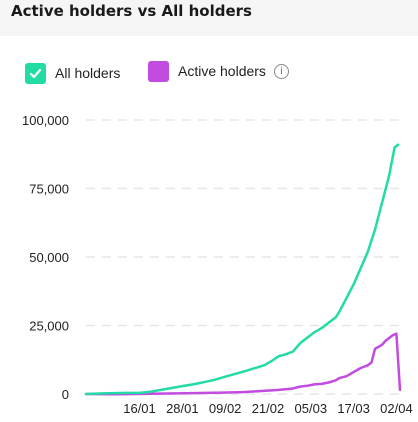 The height and width of the screenshot is (422, 418). Describe the element at coordinates (131, 11) in the screenshot. I see `chart-title: Active holders vs All holders` at that location.